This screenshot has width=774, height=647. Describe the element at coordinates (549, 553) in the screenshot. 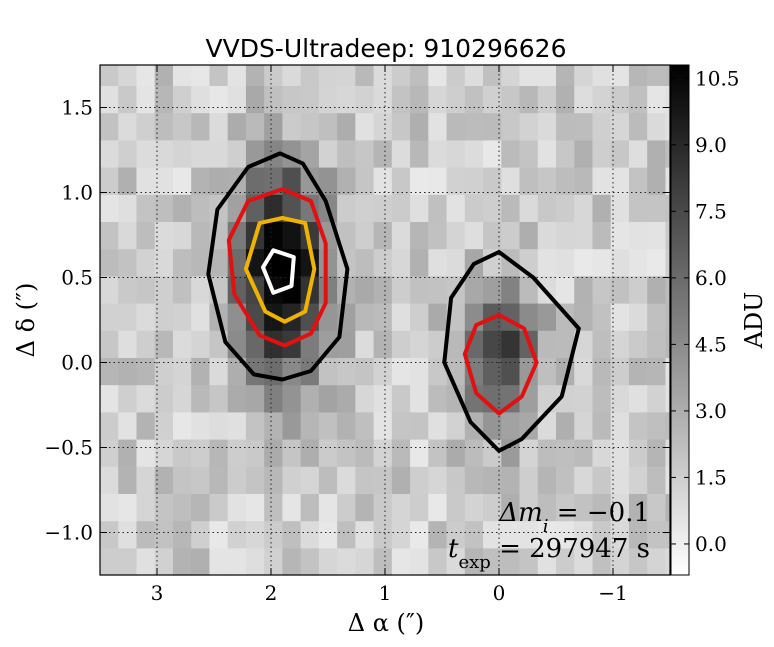

I see `annotation-2: texp = 297947 s` at that location.